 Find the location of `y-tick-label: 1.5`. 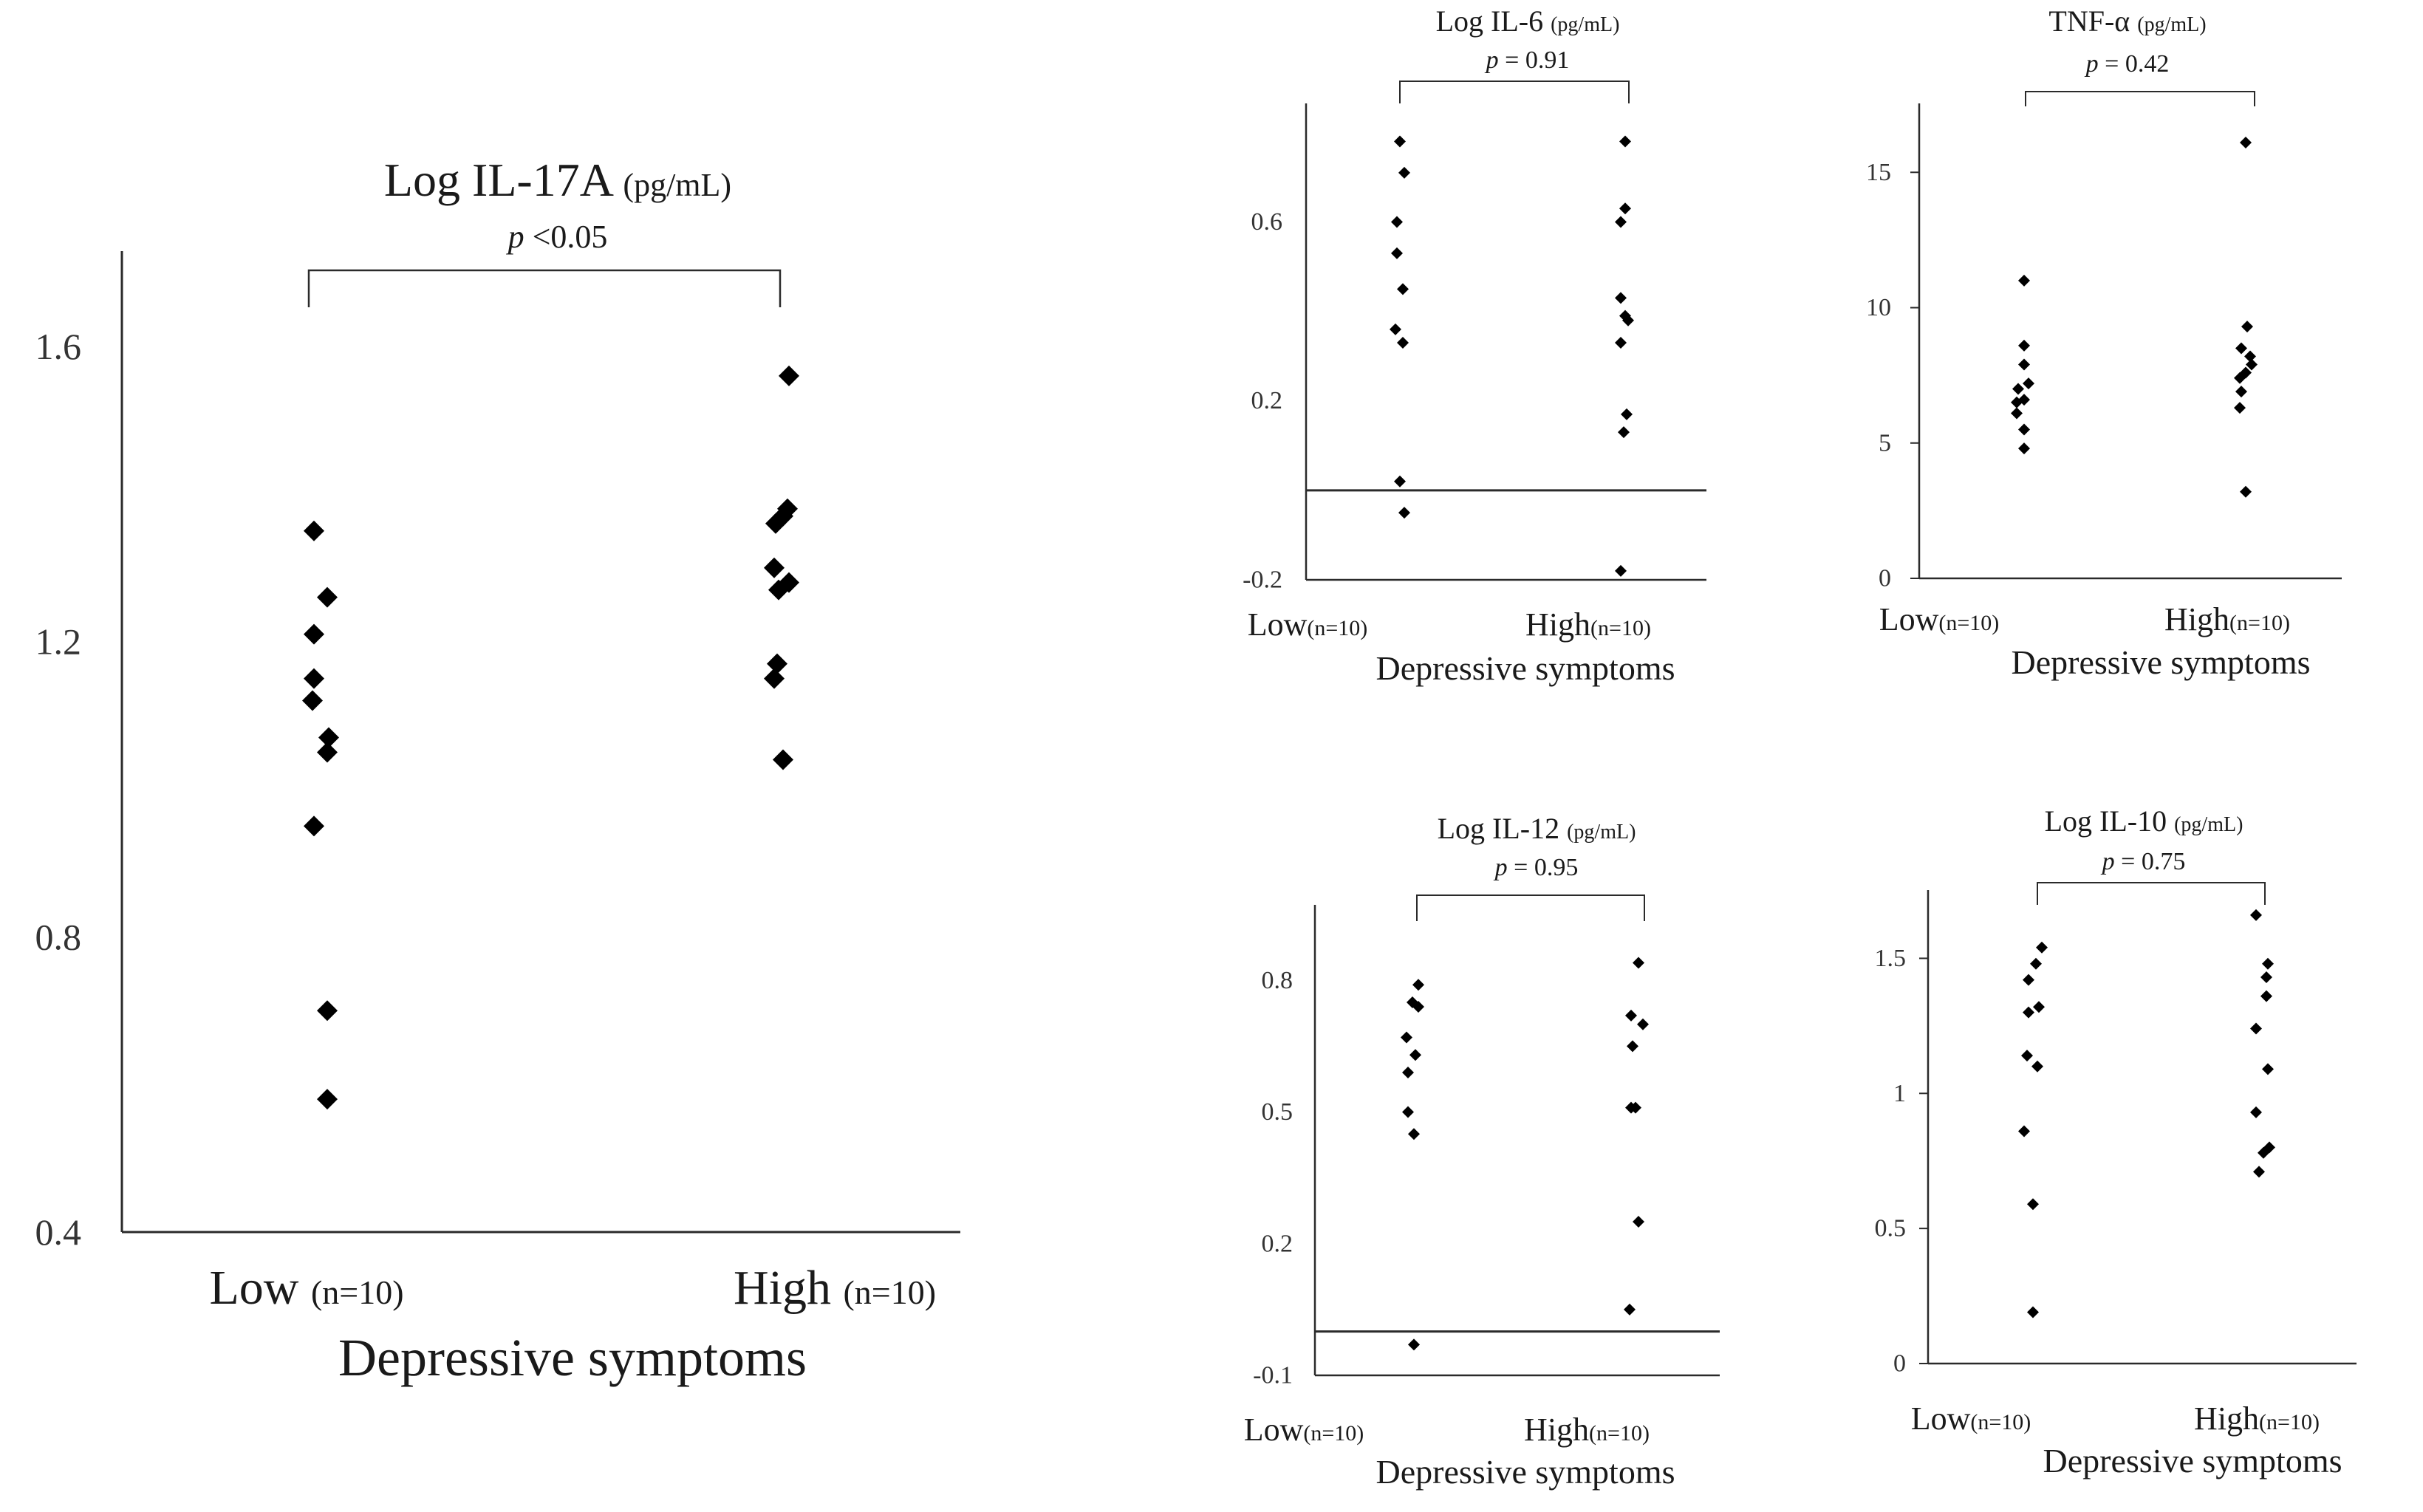

y-tick-label: 1.5 is located at coordinates (1891, 958).